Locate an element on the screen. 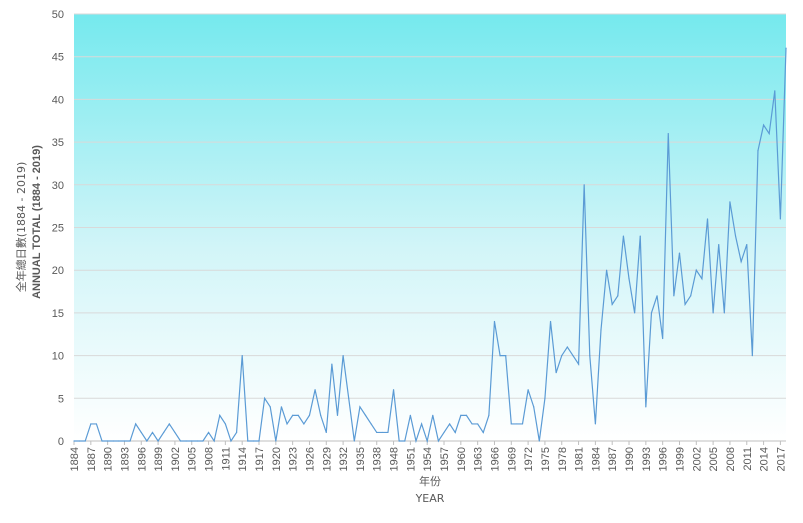 The height and width of the screenshot is (523, 803). y-tick-label: 20 is located at coordinates (58, 271).